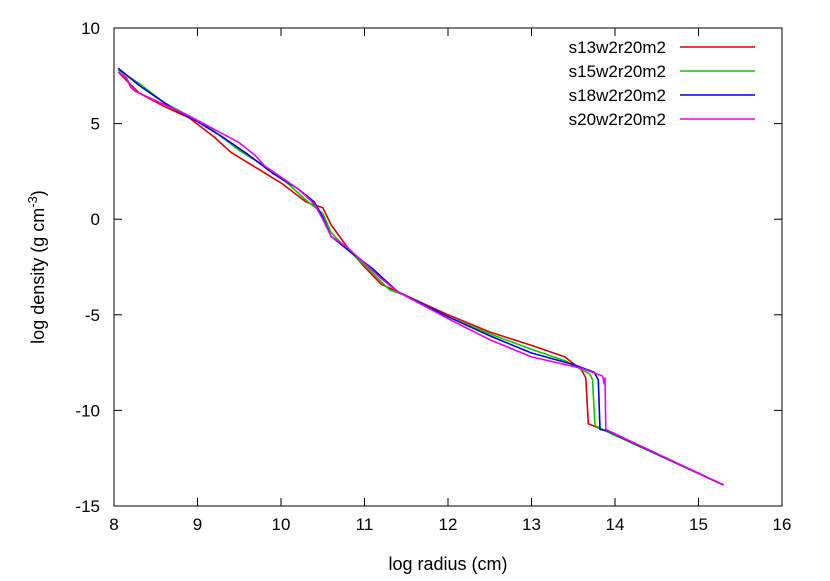 This screenshot has width=830, height=581. Describe the element at coordinates (92, 315) in the screenshot. I see `y-tick-label: -5` at that location.